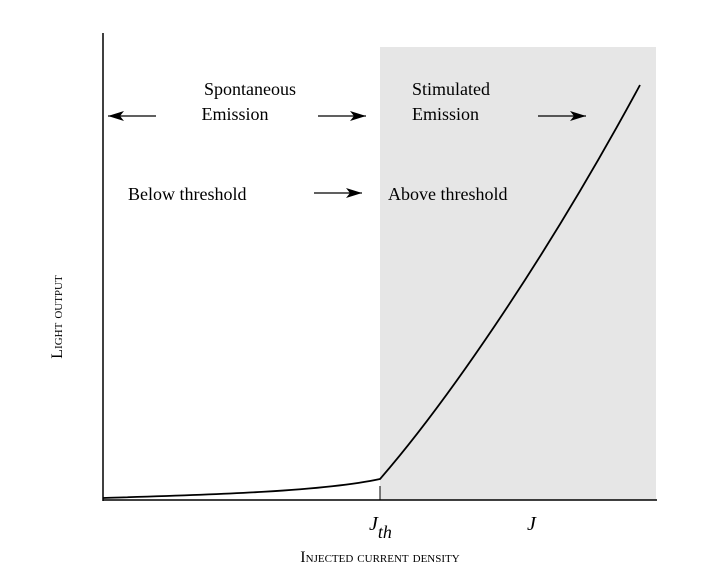 Image resolution: width=713 pixels, height=576 pixels. Describe the element at coordinates (385, 532) in the screenshot. I see `x-tick-jth-subscript: th` at that location.